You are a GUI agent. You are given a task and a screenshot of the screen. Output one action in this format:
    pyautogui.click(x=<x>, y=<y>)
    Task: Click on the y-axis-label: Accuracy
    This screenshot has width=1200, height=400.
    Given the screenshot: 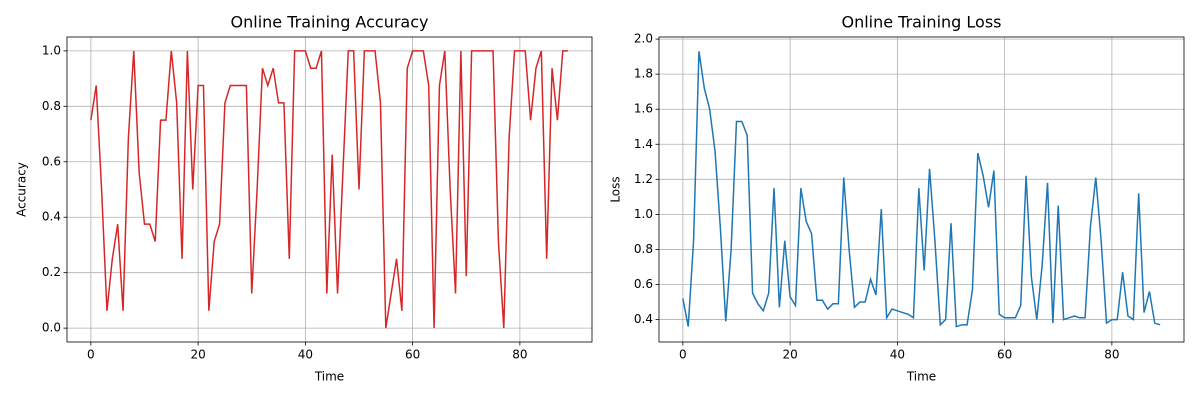 What is the action you would take?
    pyautogui.click(x=22, y=189)
    